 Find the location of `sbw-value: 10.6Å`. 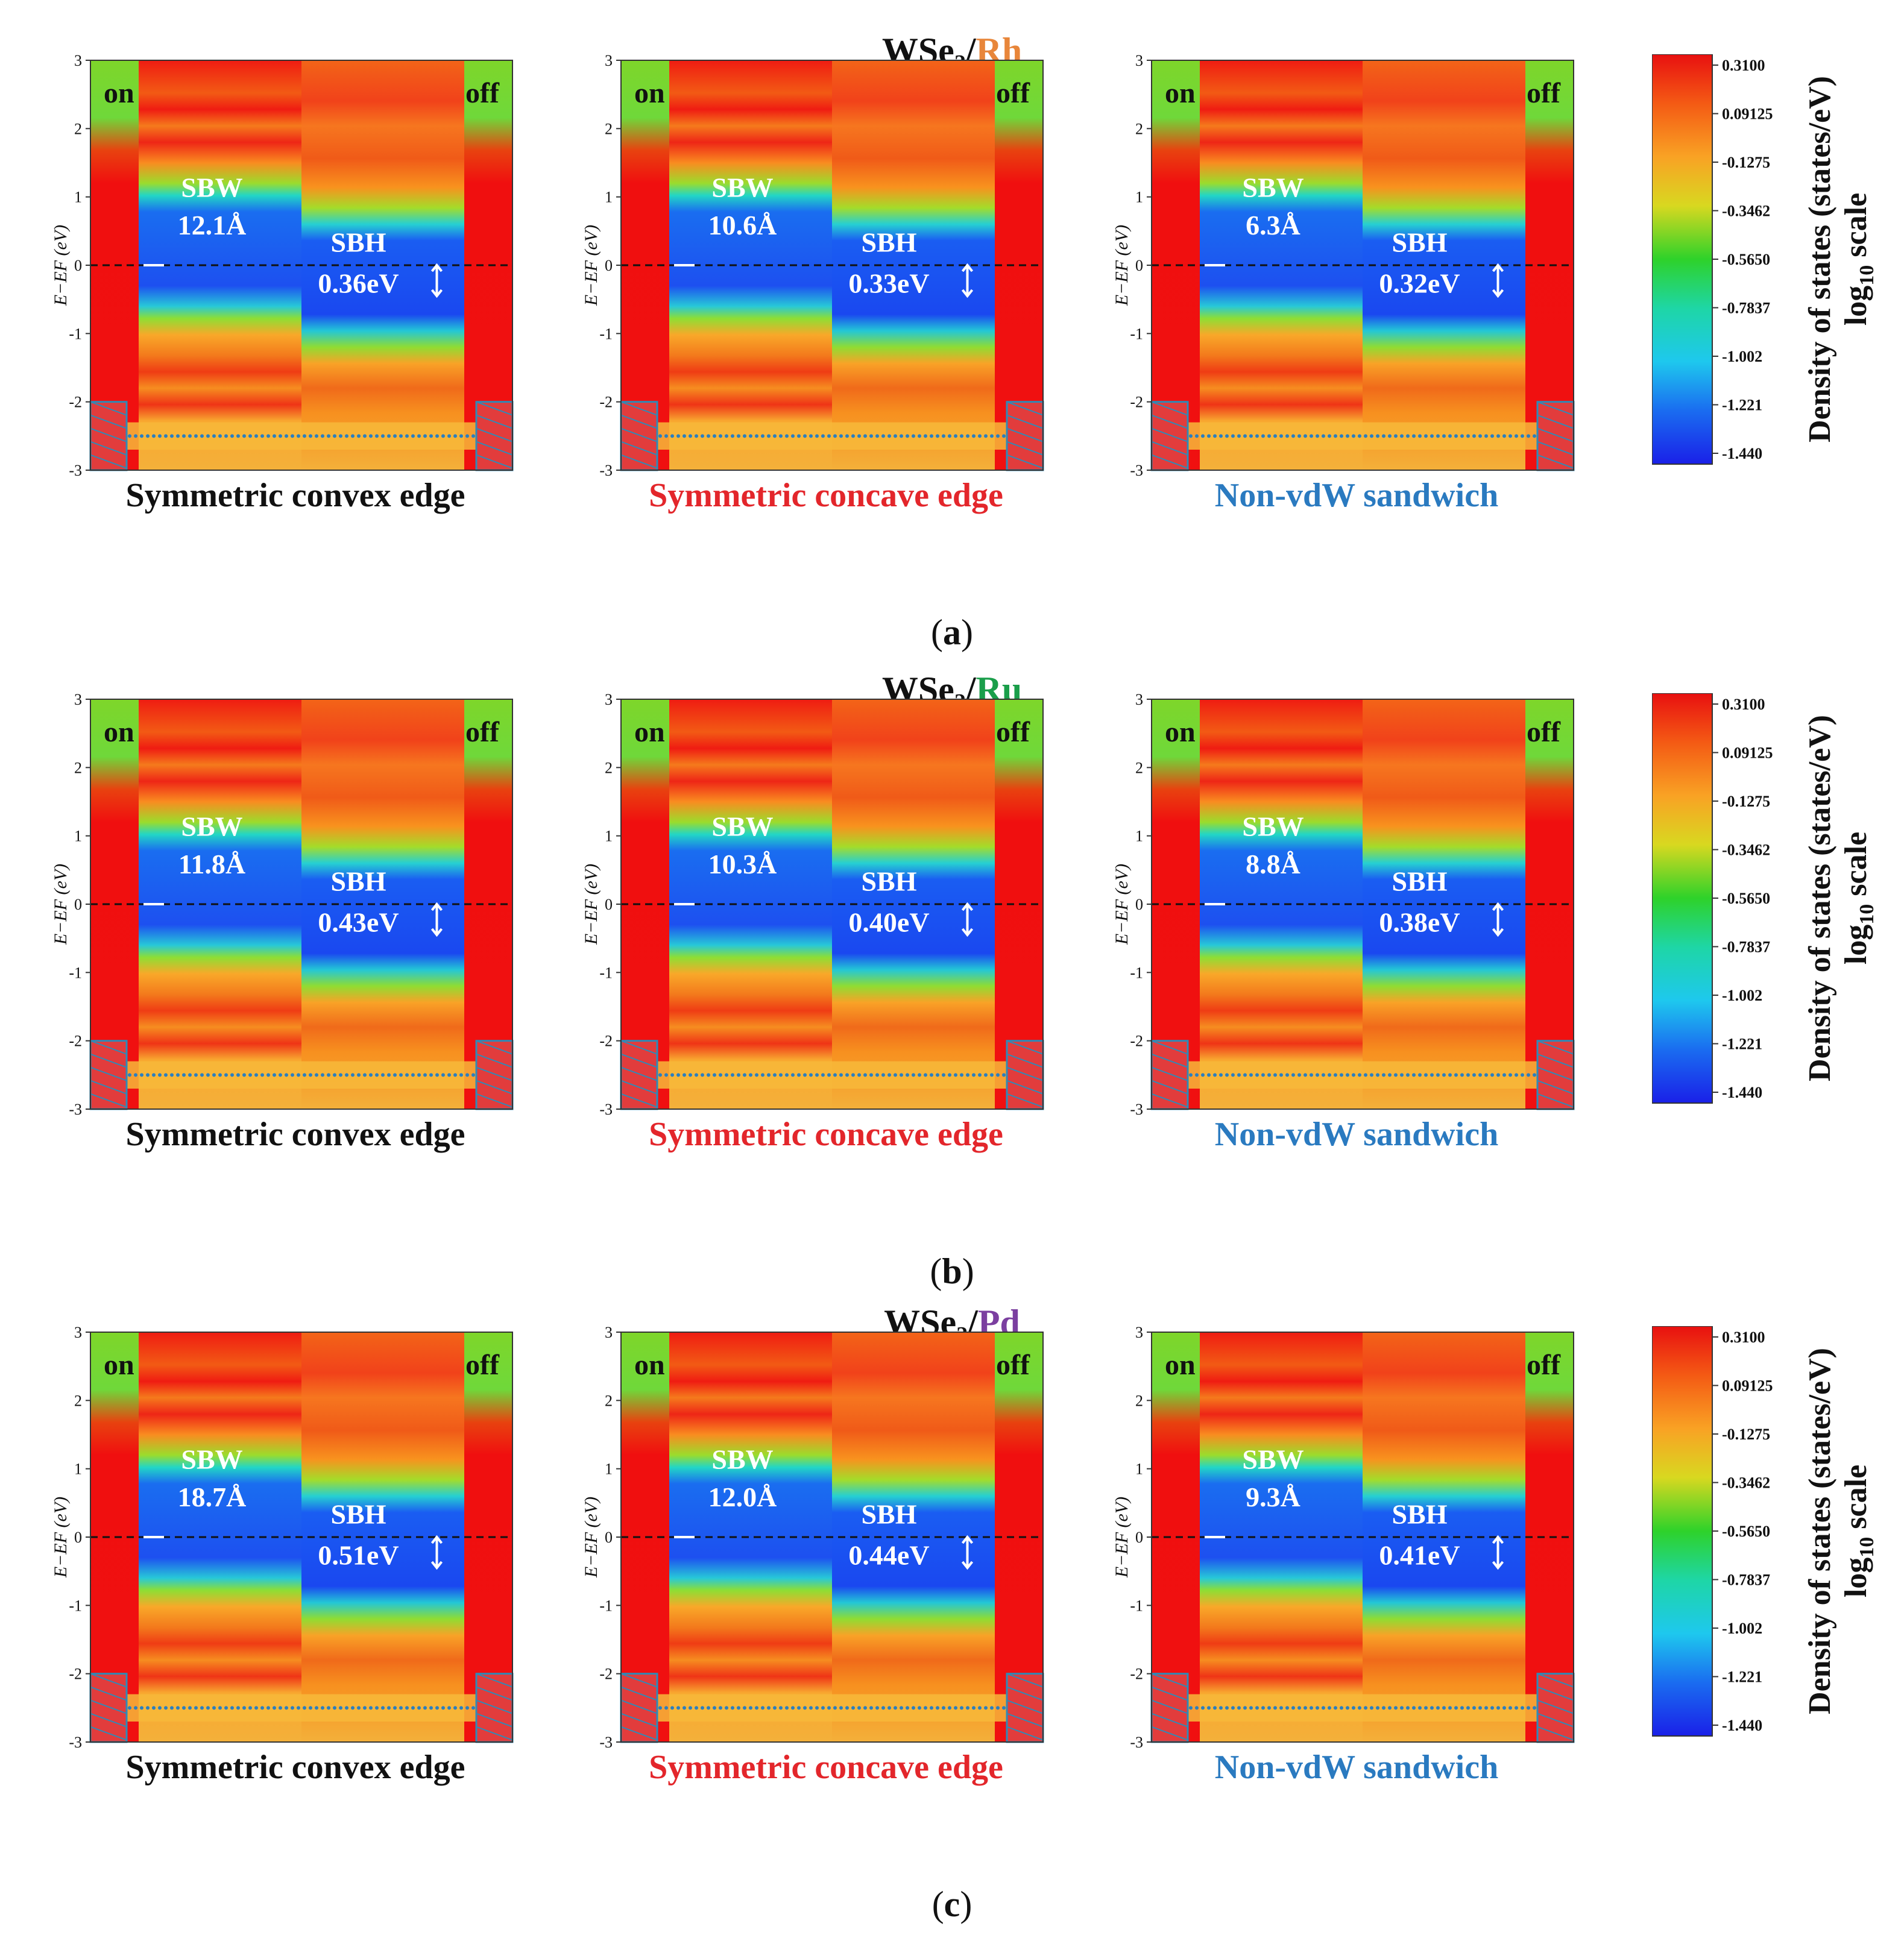

sbw-value: 10.6Å is located at coordinates (742, 225).